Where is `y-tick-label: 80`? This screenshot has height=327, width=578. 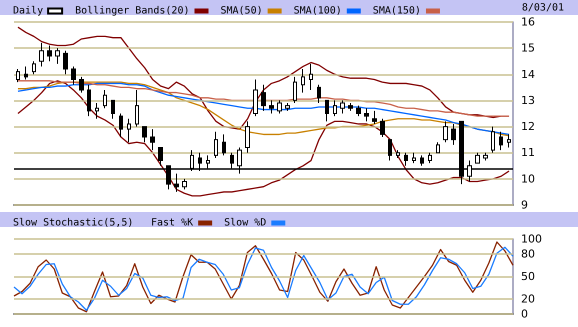 y-tick-label: 80 is located at coordinates (528, 254).